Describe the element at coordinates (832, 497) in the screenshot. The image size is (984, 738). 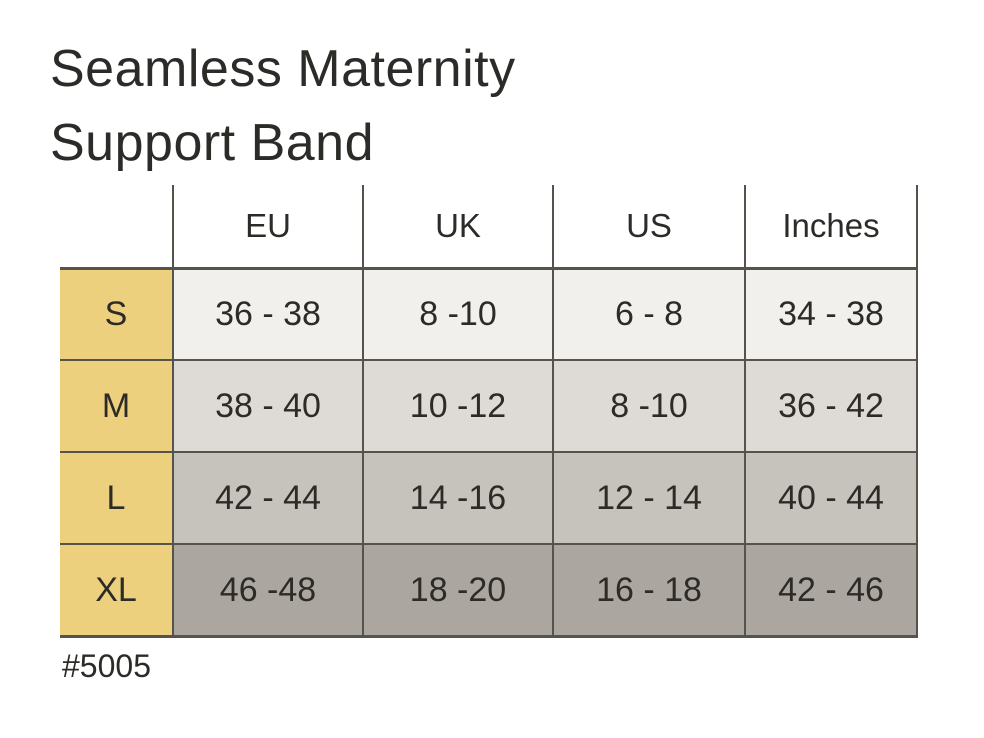
I see `cell-l-inches: 40 - 44` at that location.